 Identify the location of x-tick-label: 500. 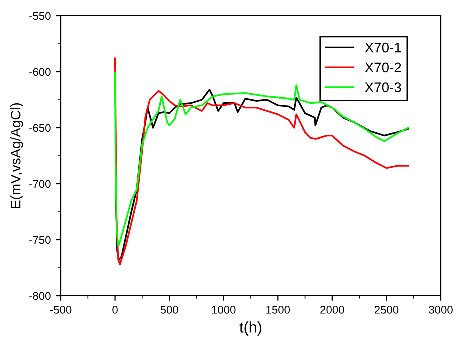
(169, 310).